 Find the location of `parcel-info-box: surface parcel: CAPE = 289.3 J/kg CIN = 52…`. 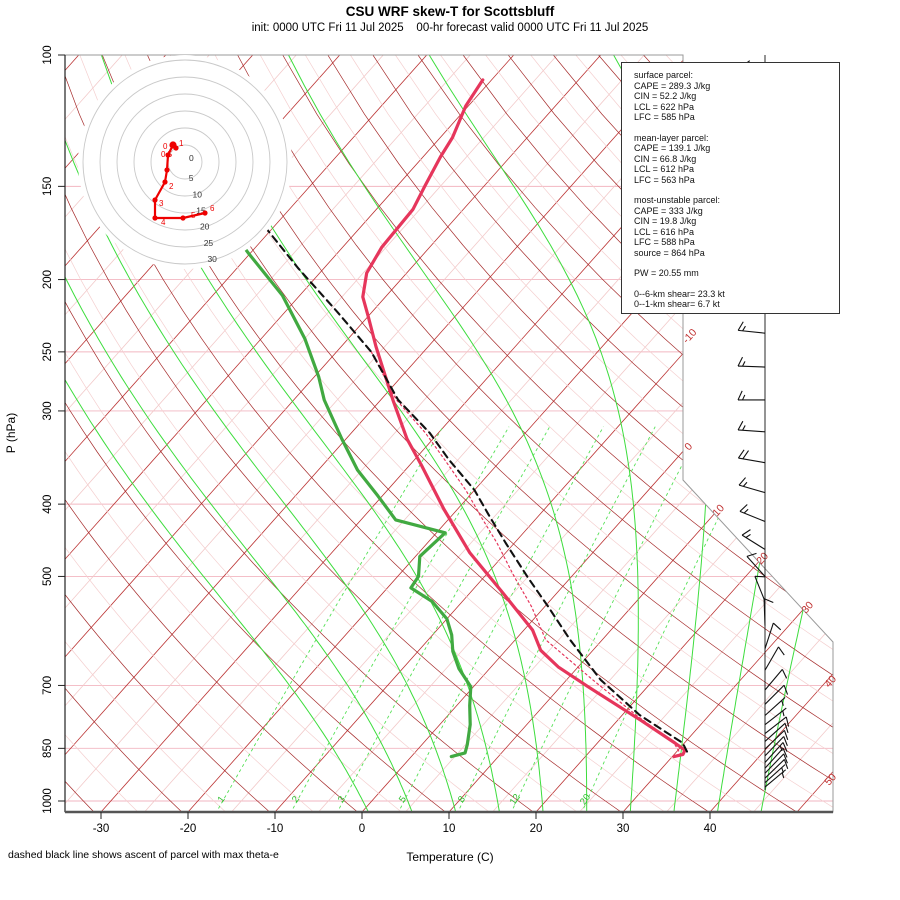

parcel-info-box: surface parcel: CAPE = 289.3 J/kg CIN = 52… is located at coordinates (730, 188).